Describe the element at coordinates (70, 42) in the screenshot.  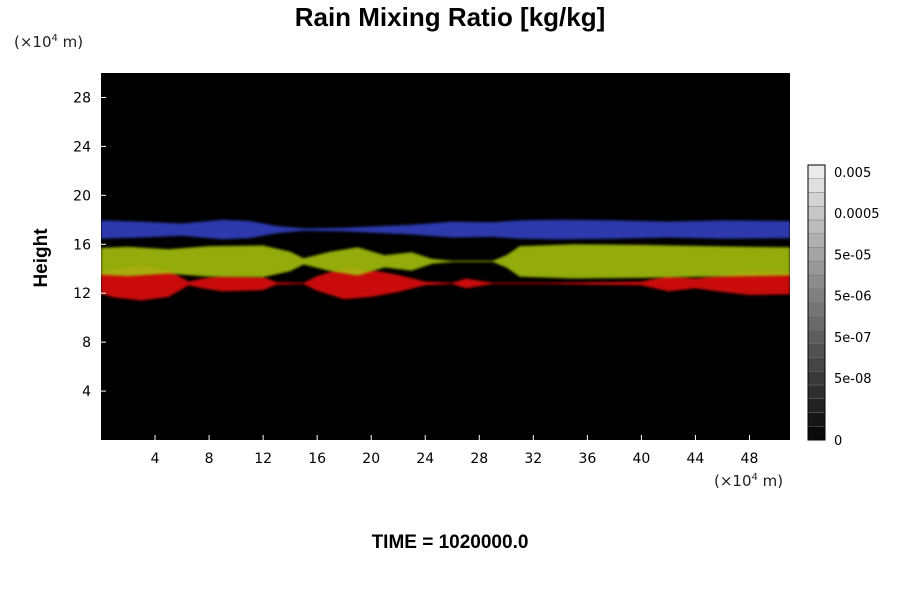
I see `y-unit-suffix: m)` at that location.